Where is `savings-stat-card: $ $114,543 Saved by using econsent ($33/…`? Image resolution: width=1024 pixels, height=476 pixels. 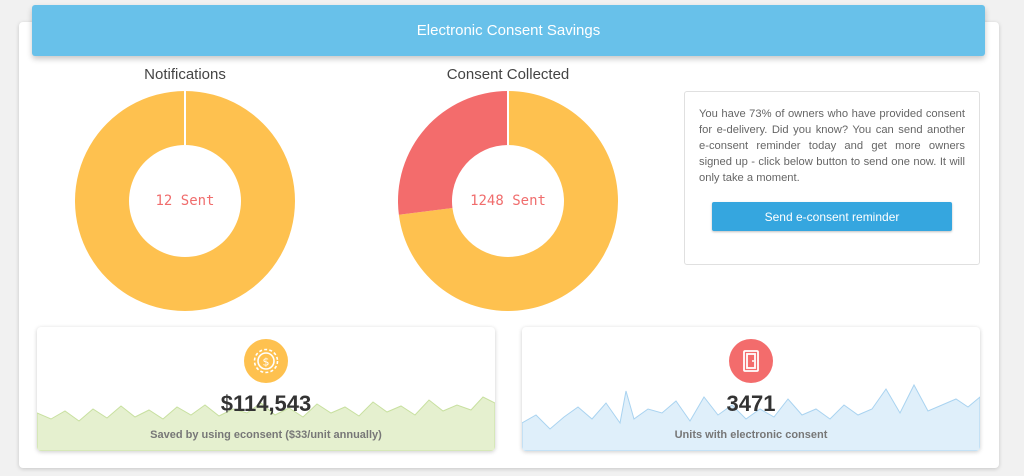 savings-stat-card: $ $114,543 Saved by using econsent ($33/… is located at coordinates (266, 389).